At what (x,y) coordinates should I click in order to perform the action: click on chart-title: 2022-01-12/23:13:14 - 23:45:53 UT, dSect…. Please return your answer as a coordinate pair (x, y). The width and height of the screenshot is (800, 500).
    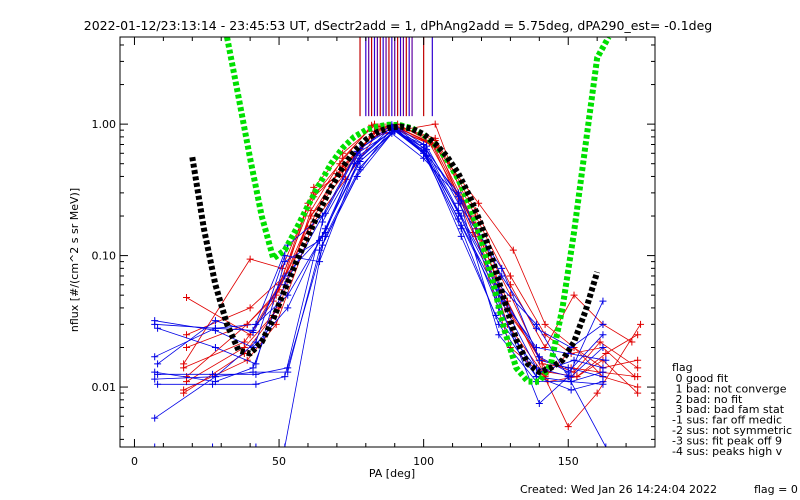
    Looking at the image, I should click on (398, 25).